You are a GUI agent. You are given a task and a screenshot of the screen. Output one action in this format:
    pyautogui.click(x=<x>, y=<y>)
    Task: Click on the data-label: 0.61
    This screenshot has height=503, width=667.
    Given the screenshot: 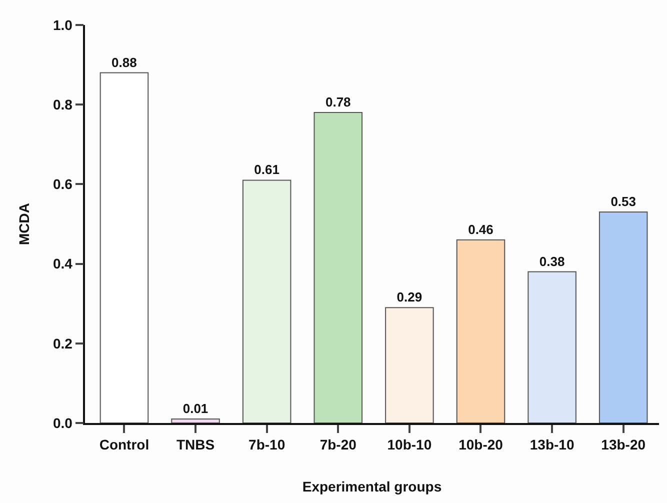 What is the action you would take?
    pyautogui.click(x=267, y=170)
    